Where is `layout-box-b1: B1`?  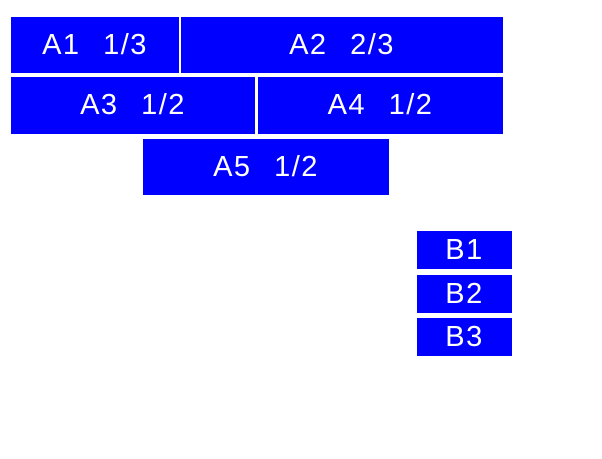
layout-box-b1: B1 is located at coordinates (464, 250).